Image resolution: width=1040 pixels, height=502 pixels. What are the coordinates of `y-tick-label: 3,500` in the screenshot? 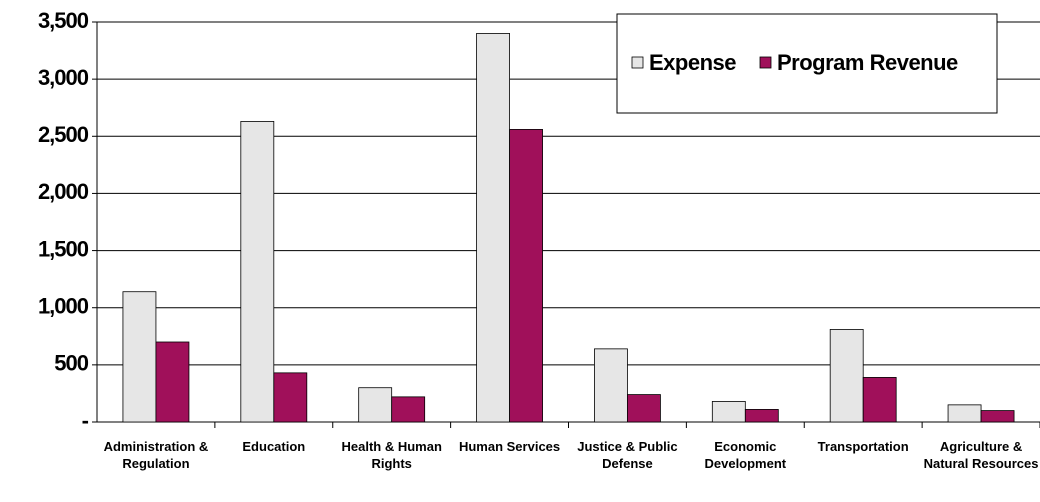 It's located at (63, 20).